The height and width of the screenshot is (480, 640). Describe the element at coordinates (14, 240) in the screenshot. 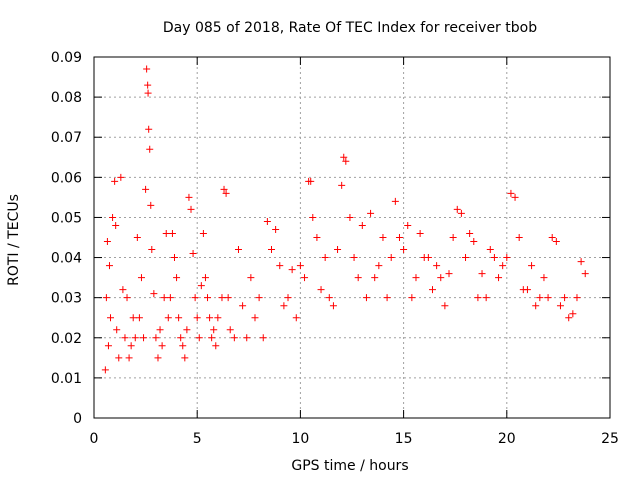

I see `y-axis-label: ROTI / TECUs` at that location.